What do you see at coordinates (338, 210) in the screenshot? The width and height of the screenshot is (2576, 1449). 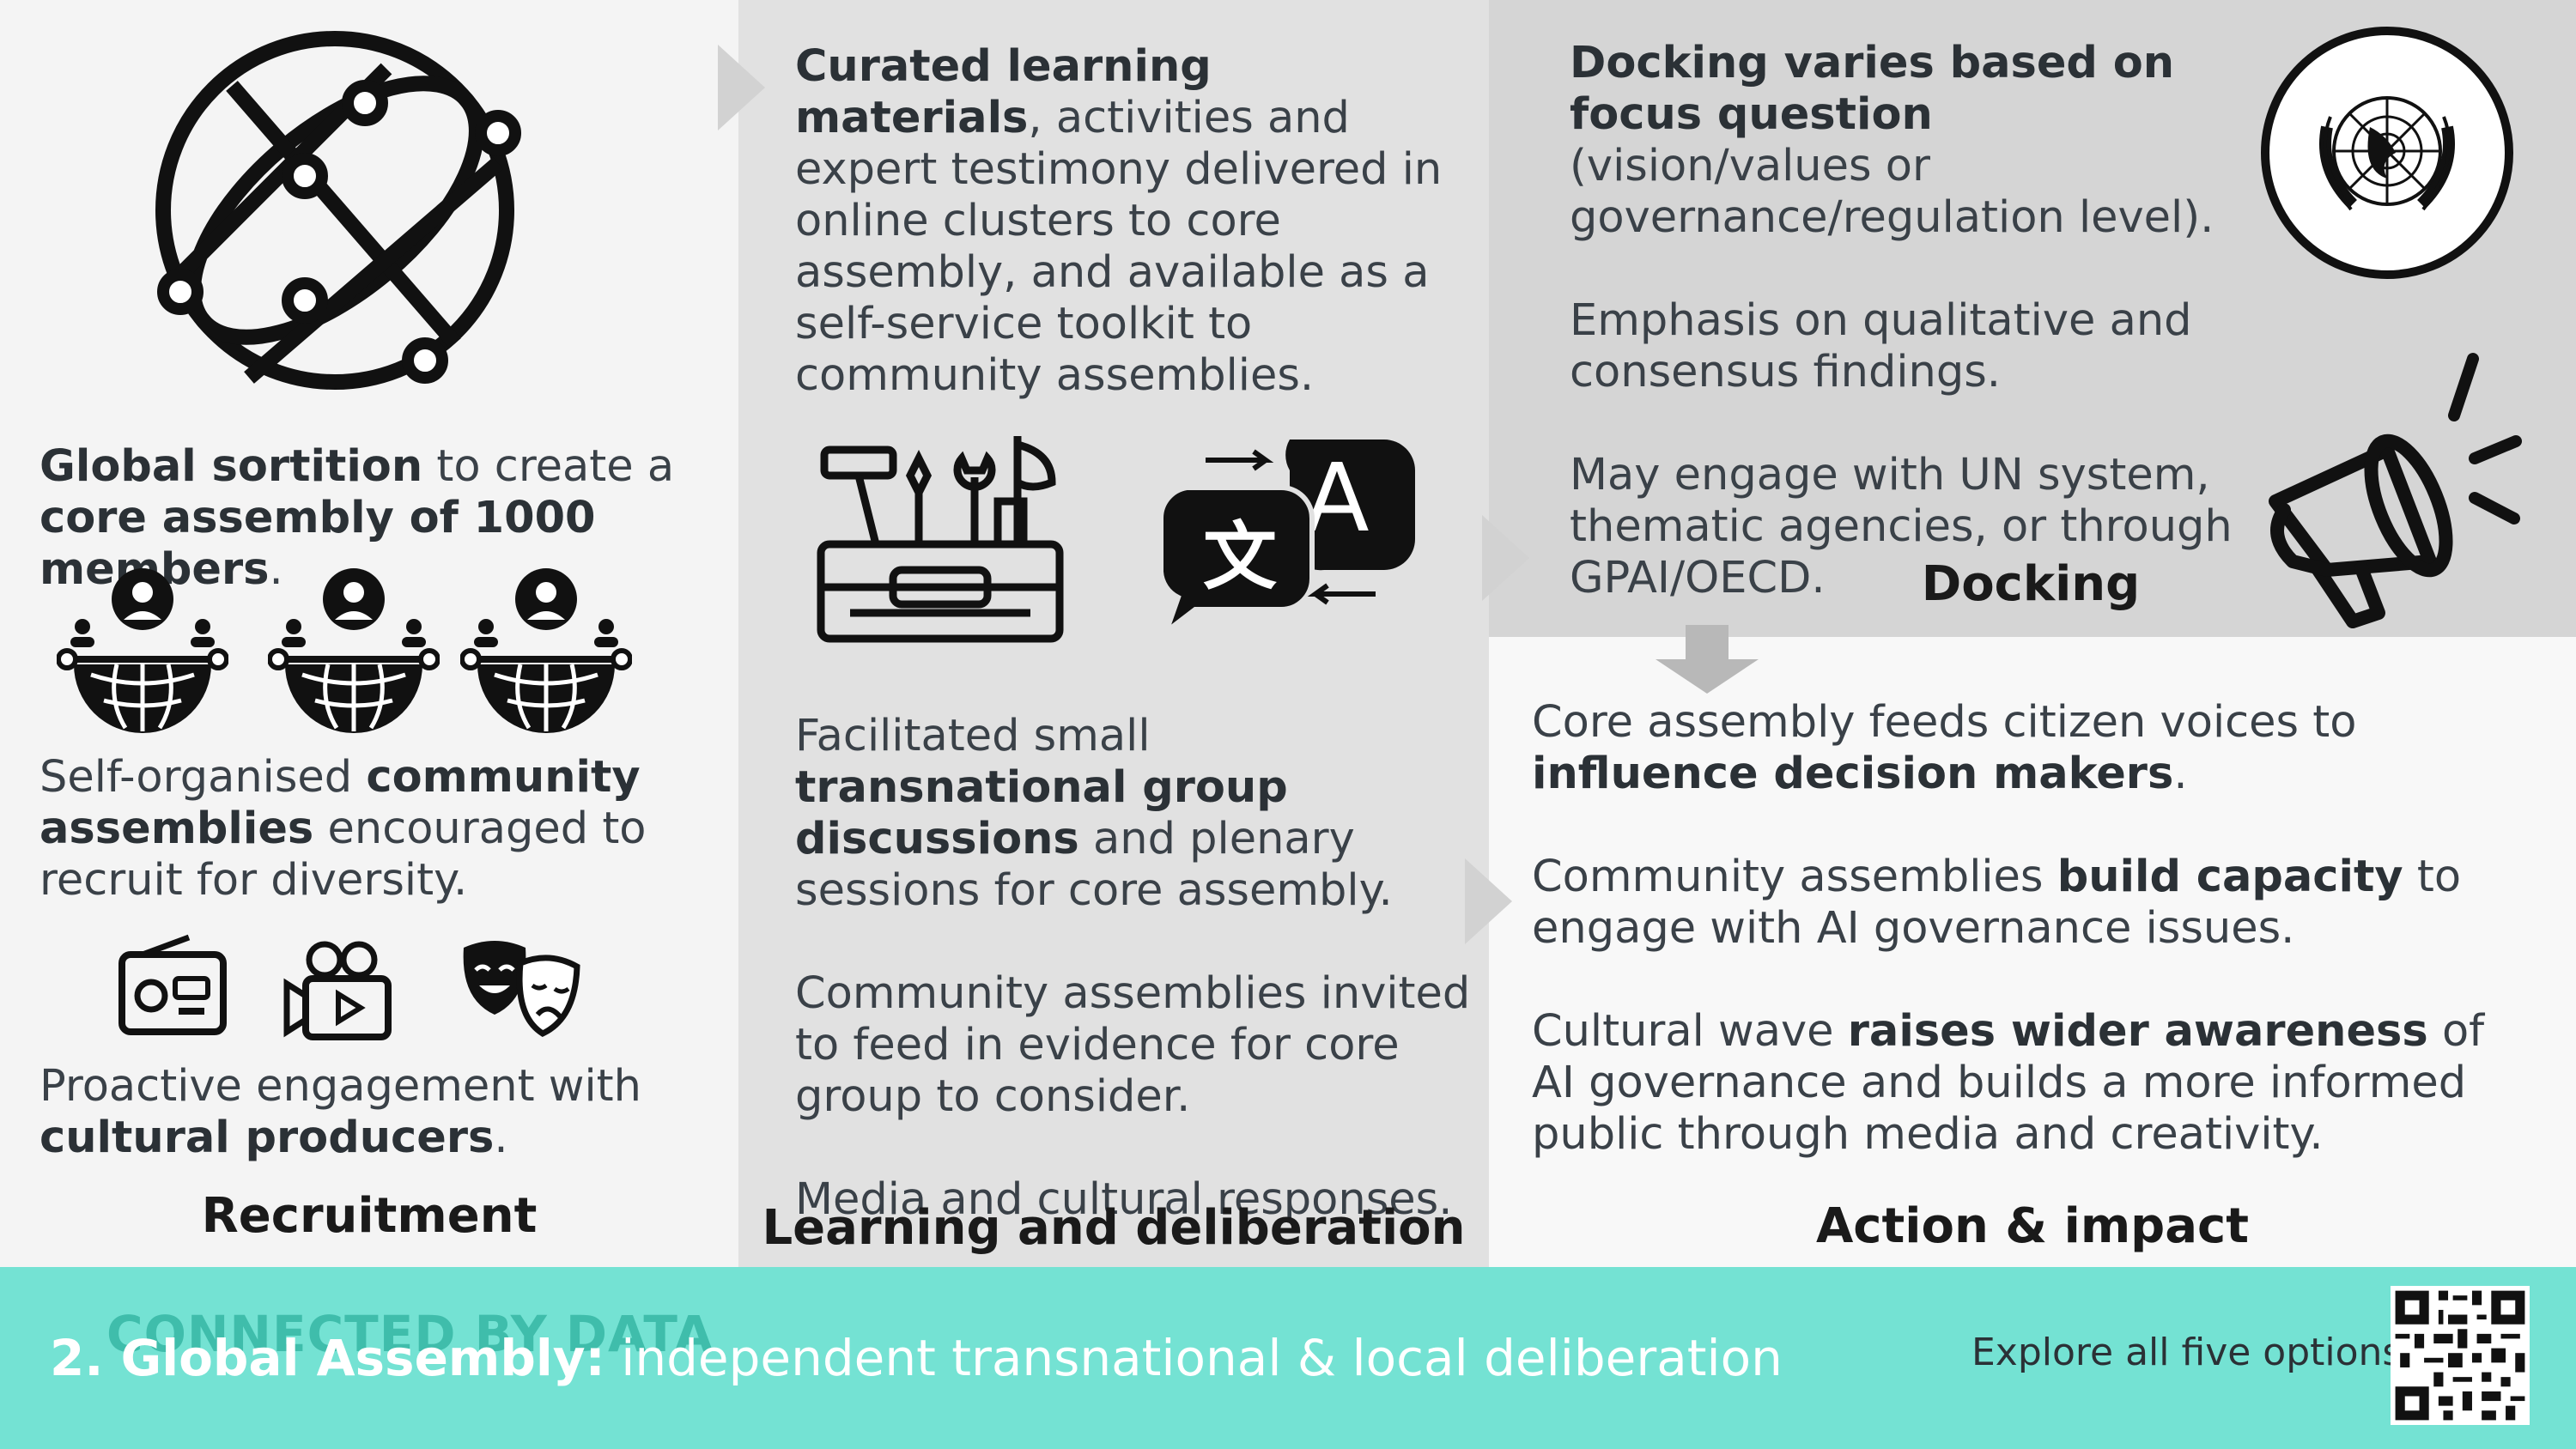 I see `globe-network-icon` at bounding box center [338, 210].